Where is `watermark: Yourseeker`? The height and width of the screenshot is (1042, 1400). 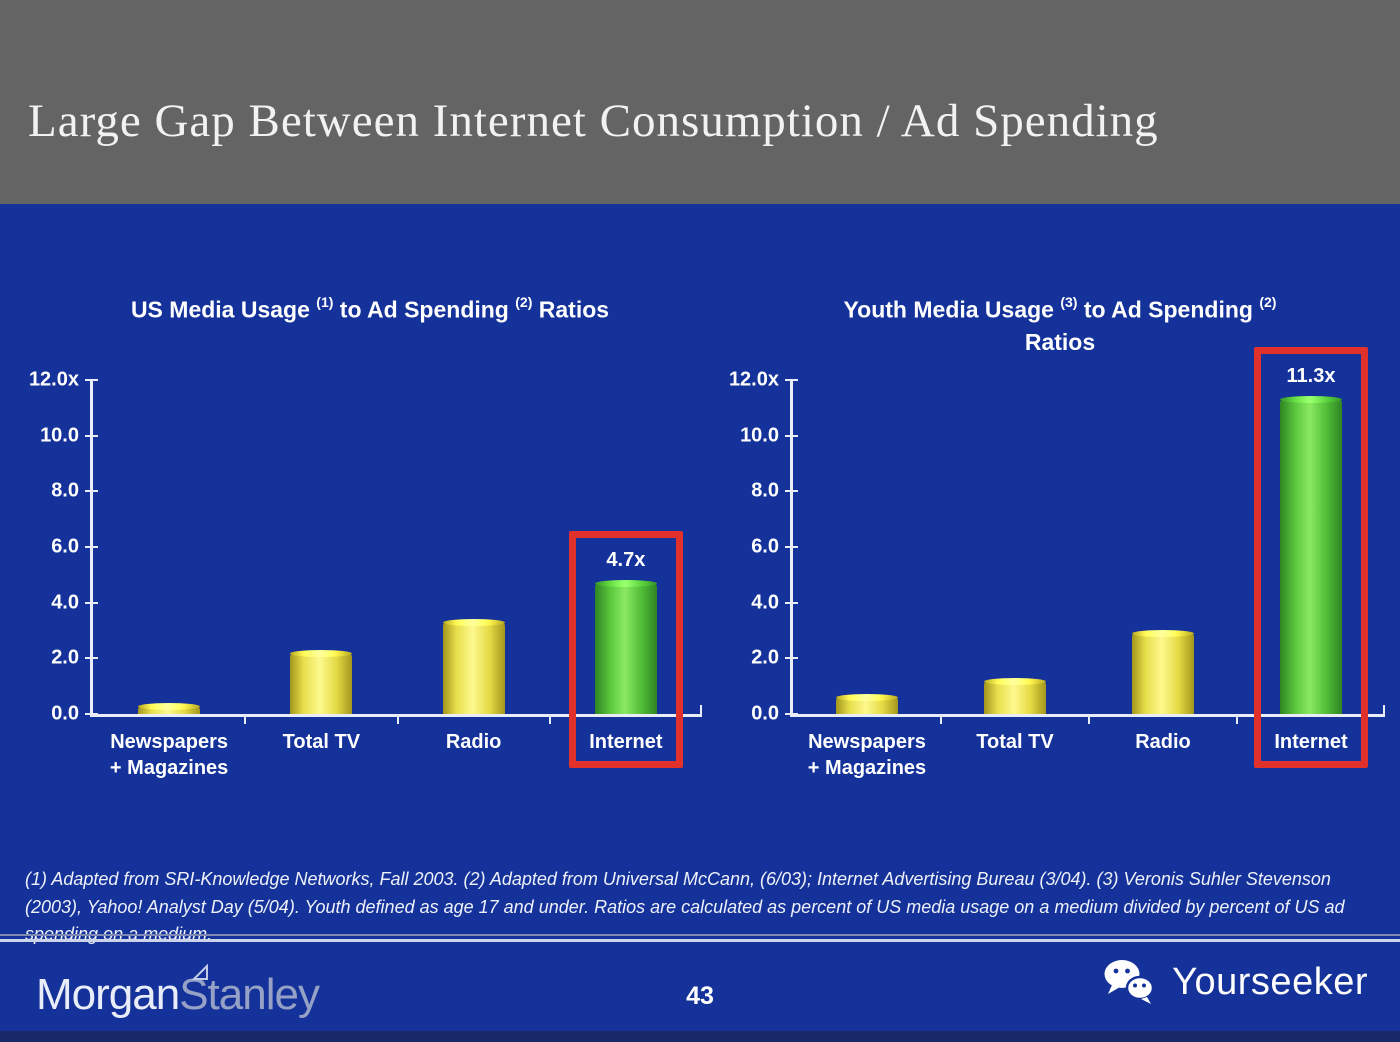
watermark: Yourseeker is located at coordinates (1235, 982).